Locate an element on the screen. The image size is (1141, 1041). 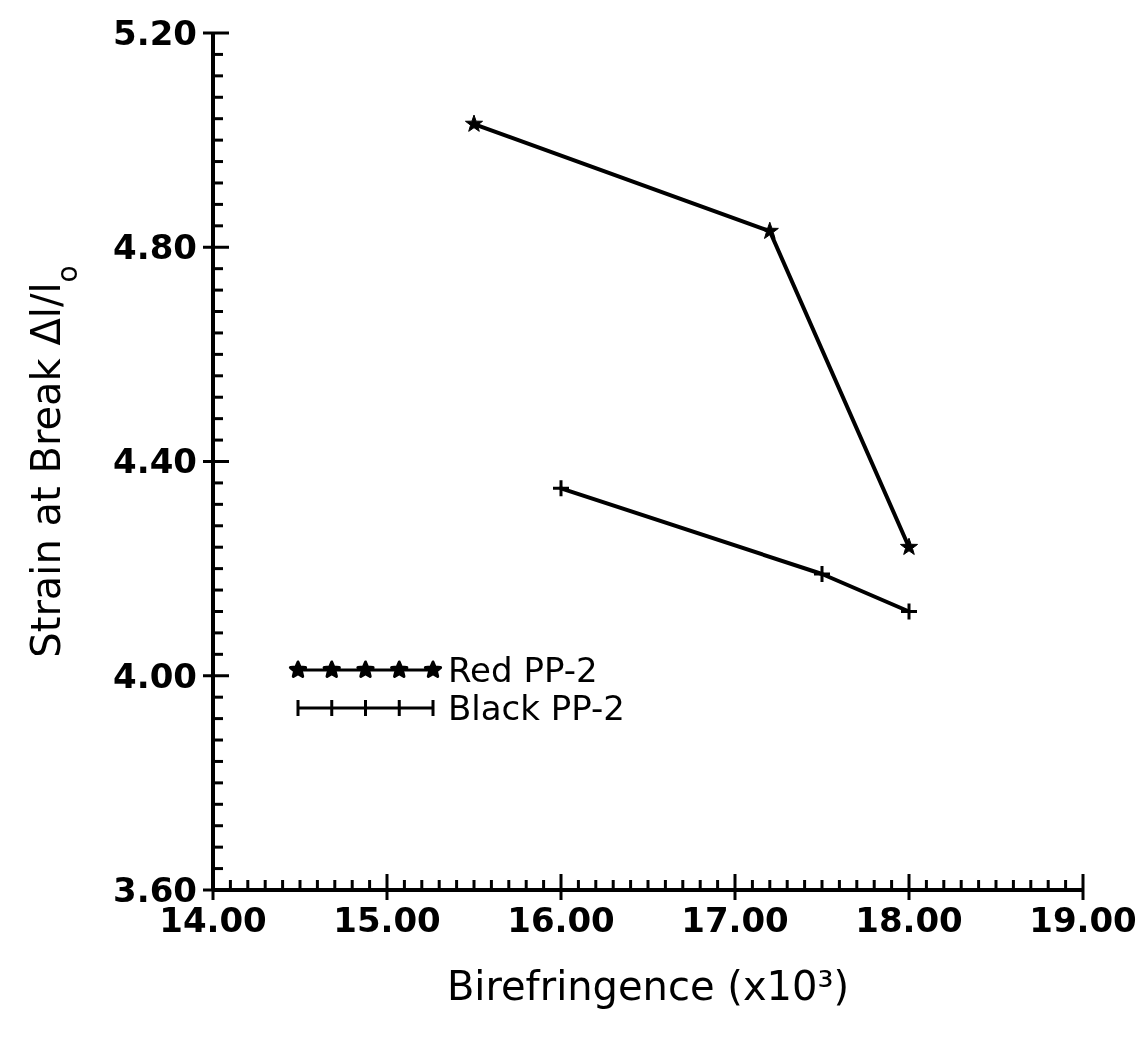
x-tick-label: 16.00 is located at coordinates (561, 920).